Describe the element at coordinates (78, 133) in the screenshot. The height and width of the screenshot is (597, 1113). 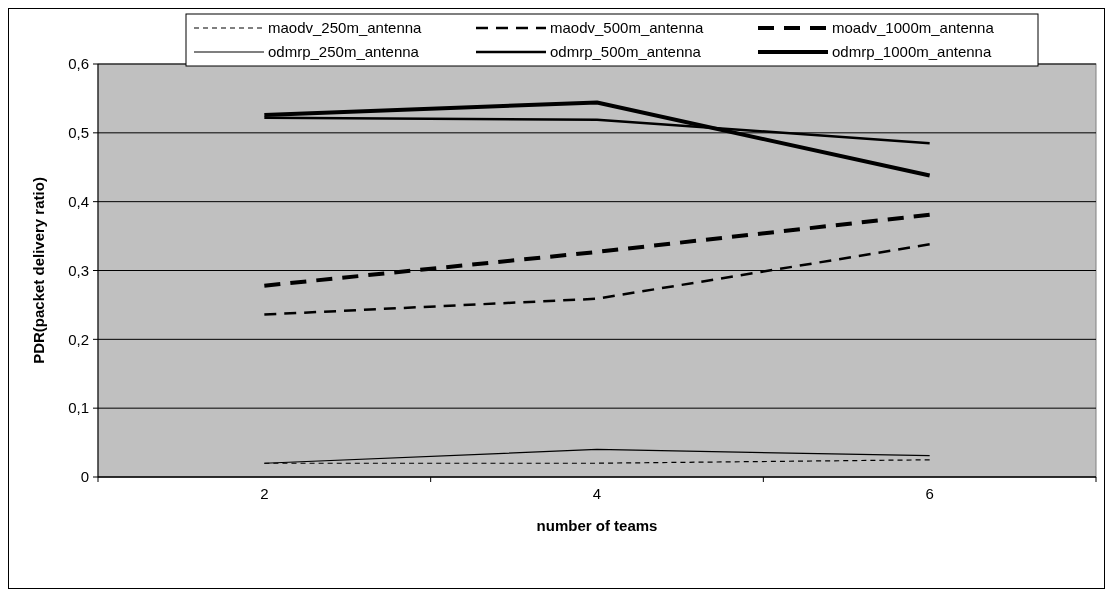
I see `y-tick-label: 0,5` at that location.